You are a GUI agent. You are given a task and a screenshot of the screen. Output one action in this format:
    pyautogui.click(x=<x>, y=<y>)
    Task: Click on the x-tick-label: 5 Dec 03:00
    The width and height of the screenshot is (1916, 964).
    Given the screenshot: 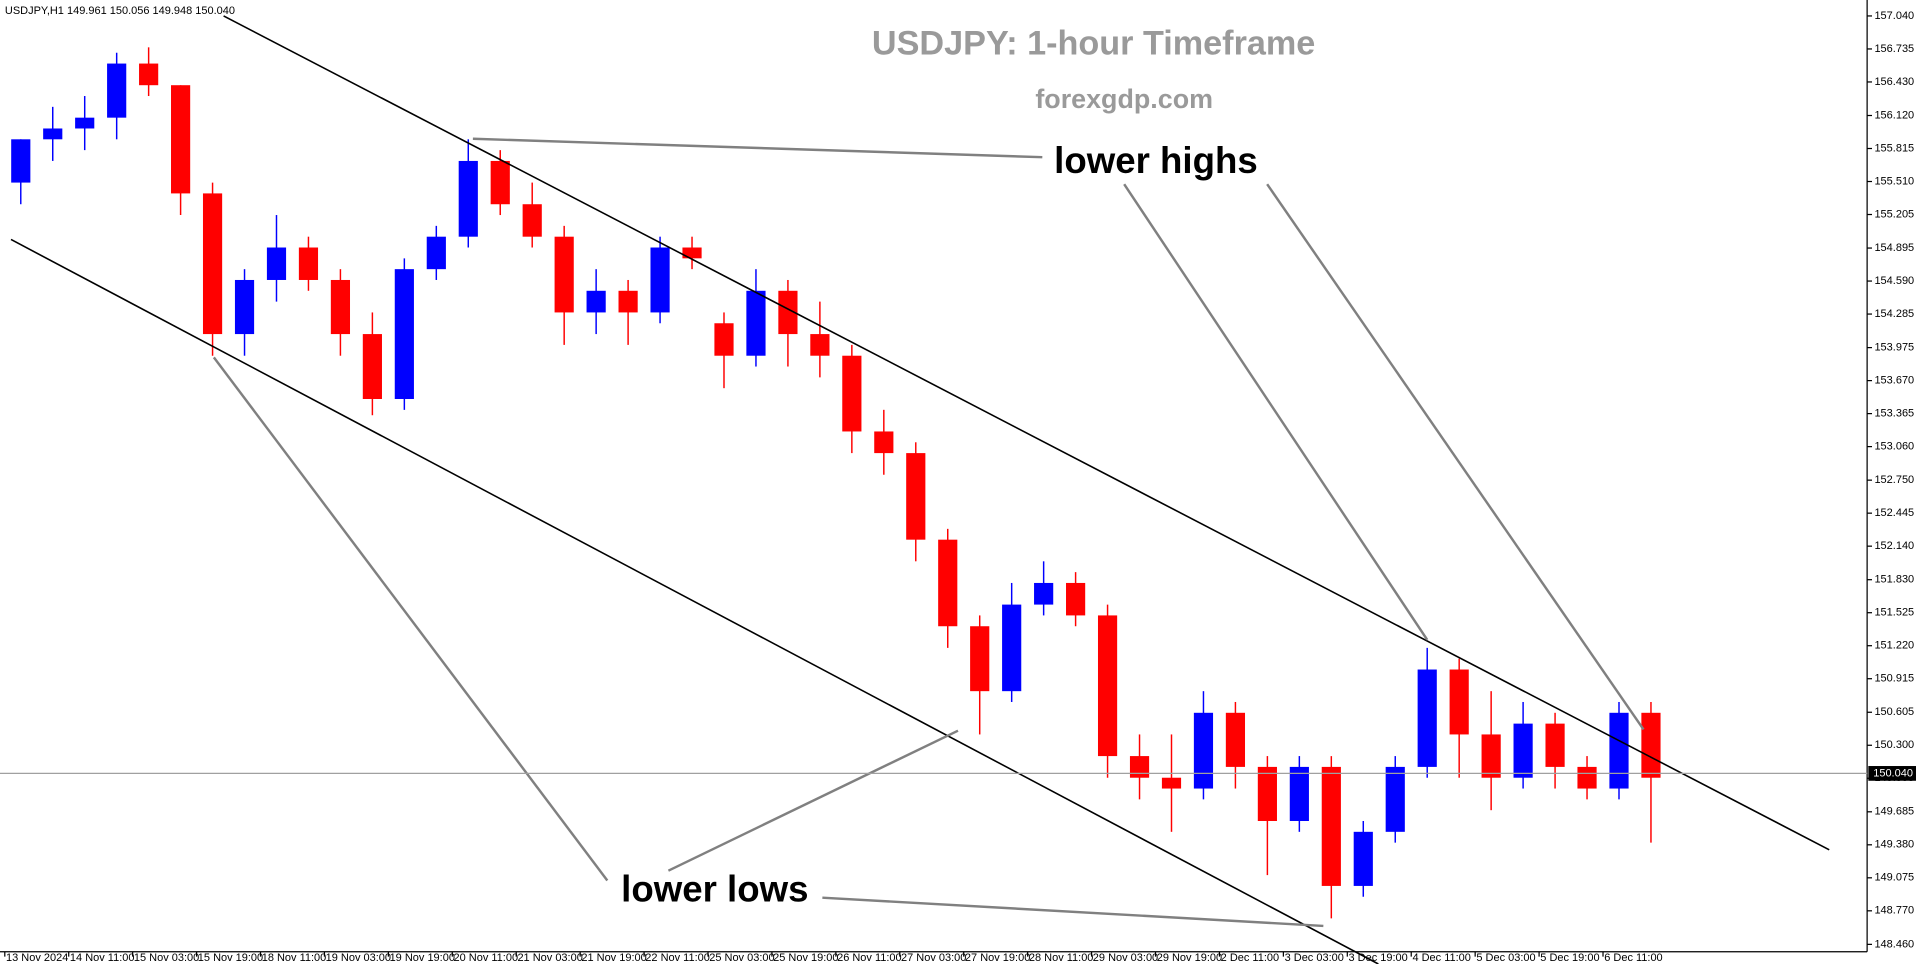 What is the action you would take?
    pyautogui.click(x=1505, y=958)
    